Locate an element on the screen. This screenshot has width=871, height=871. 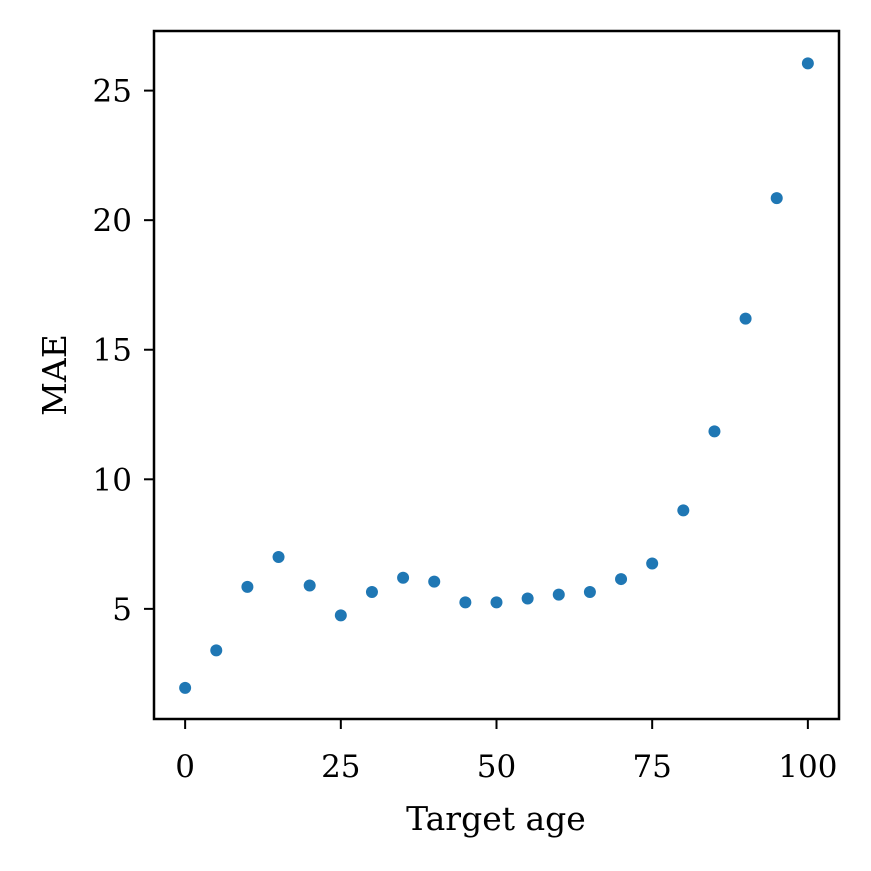
y-axis: 5 10 15 20 25 is located at coordinates (123, 351).